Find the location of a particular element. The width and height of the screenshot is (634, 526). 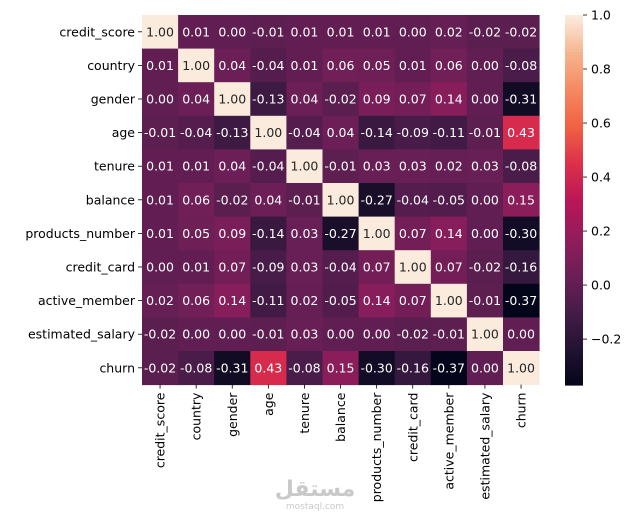

cell-annotation: -0.14 is located at coordinates (376, 132).